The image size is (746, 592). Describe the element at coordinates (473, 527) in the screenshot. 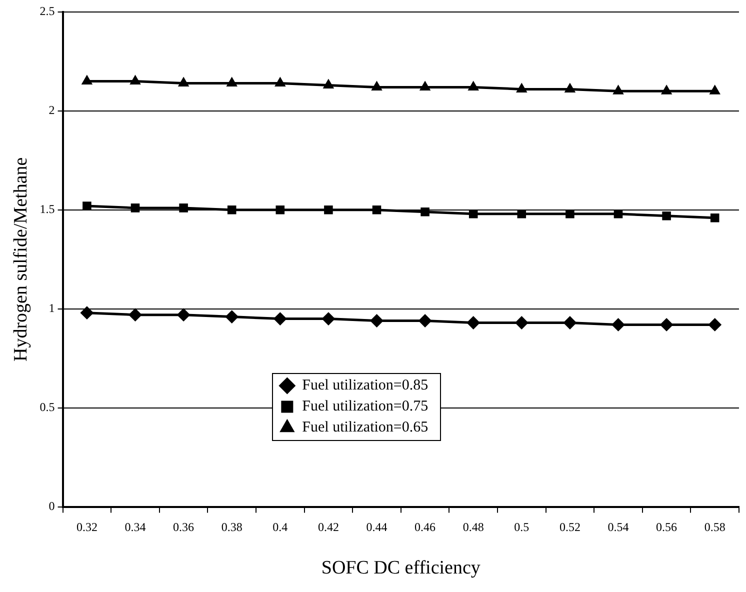

I see `x-tick-label: 0.48` at that location.